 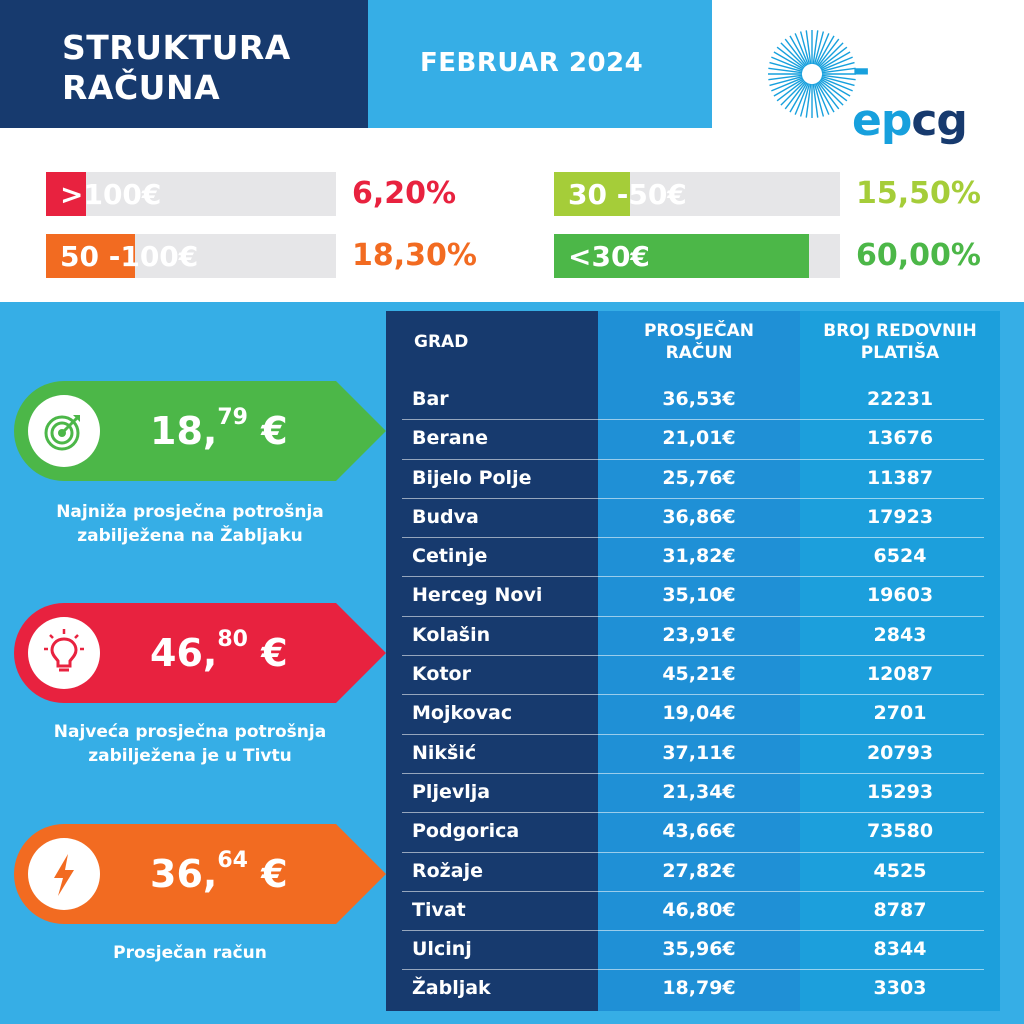 What do you see at coordinates (441, 342) in the screenshot?
I see `table-header-city: GRAD` at bounding box center [441, 342].